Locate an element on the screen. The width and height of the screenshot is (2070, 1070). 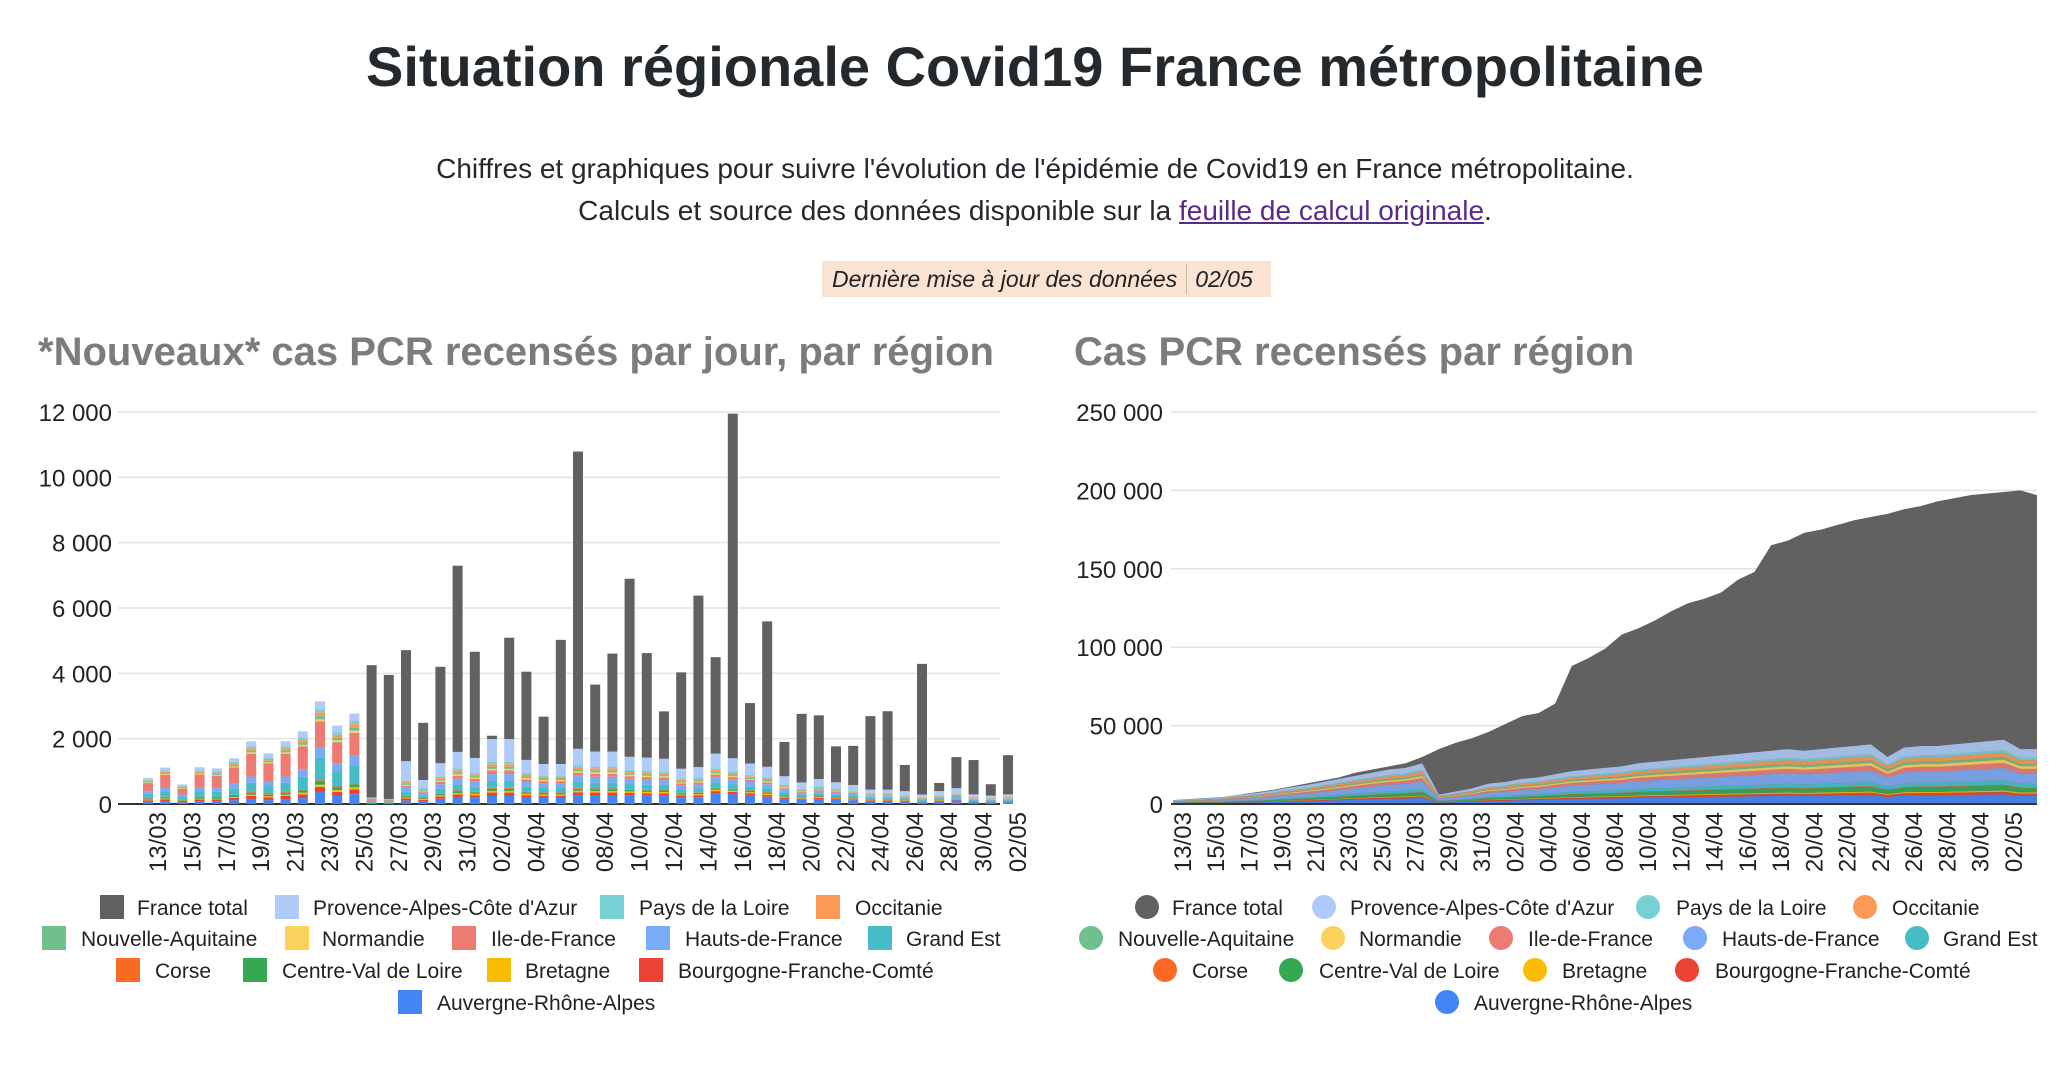
legend-label-france-total: France total is located at coordinates (192, 908).